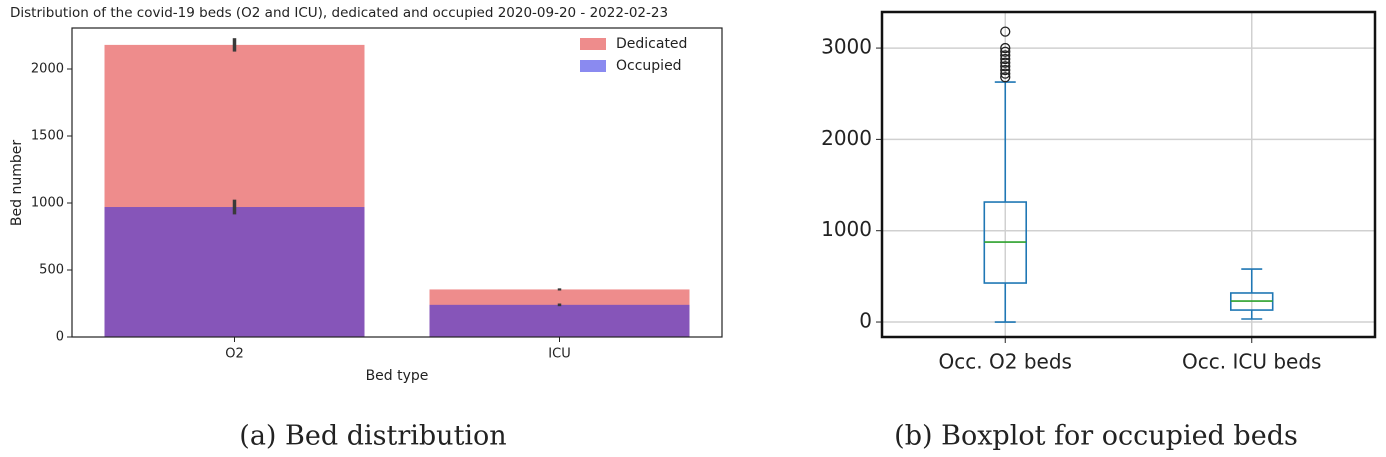 The width and height of the screenshot is (1386, 457). What do you see at coordinates (1251, 362) in the screenshot?
I see `x-tick-label: Occ. ICU beds` at bounding box center [1251, 362].